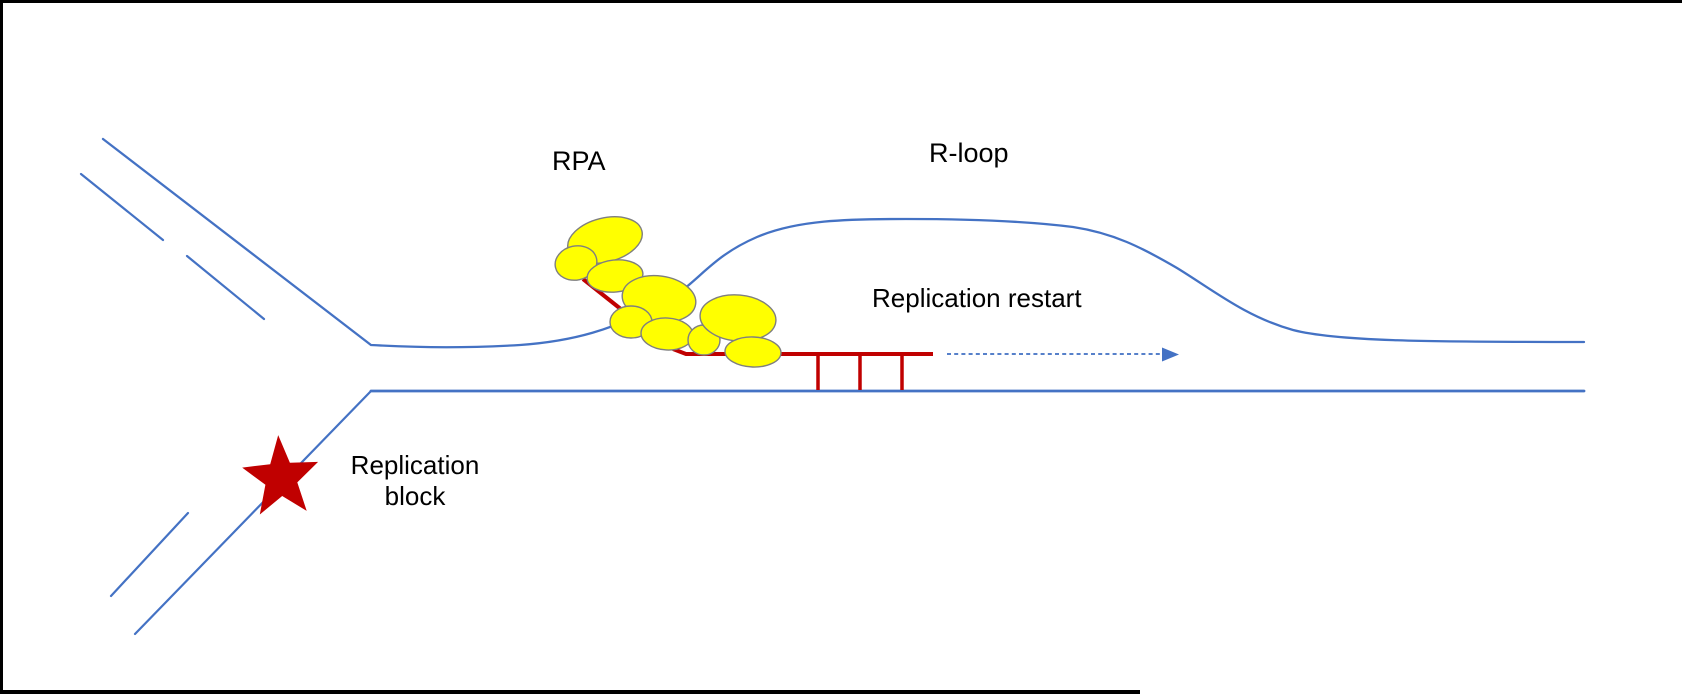  I want to click on r-loop-label: R-loop, so click(969, 153).